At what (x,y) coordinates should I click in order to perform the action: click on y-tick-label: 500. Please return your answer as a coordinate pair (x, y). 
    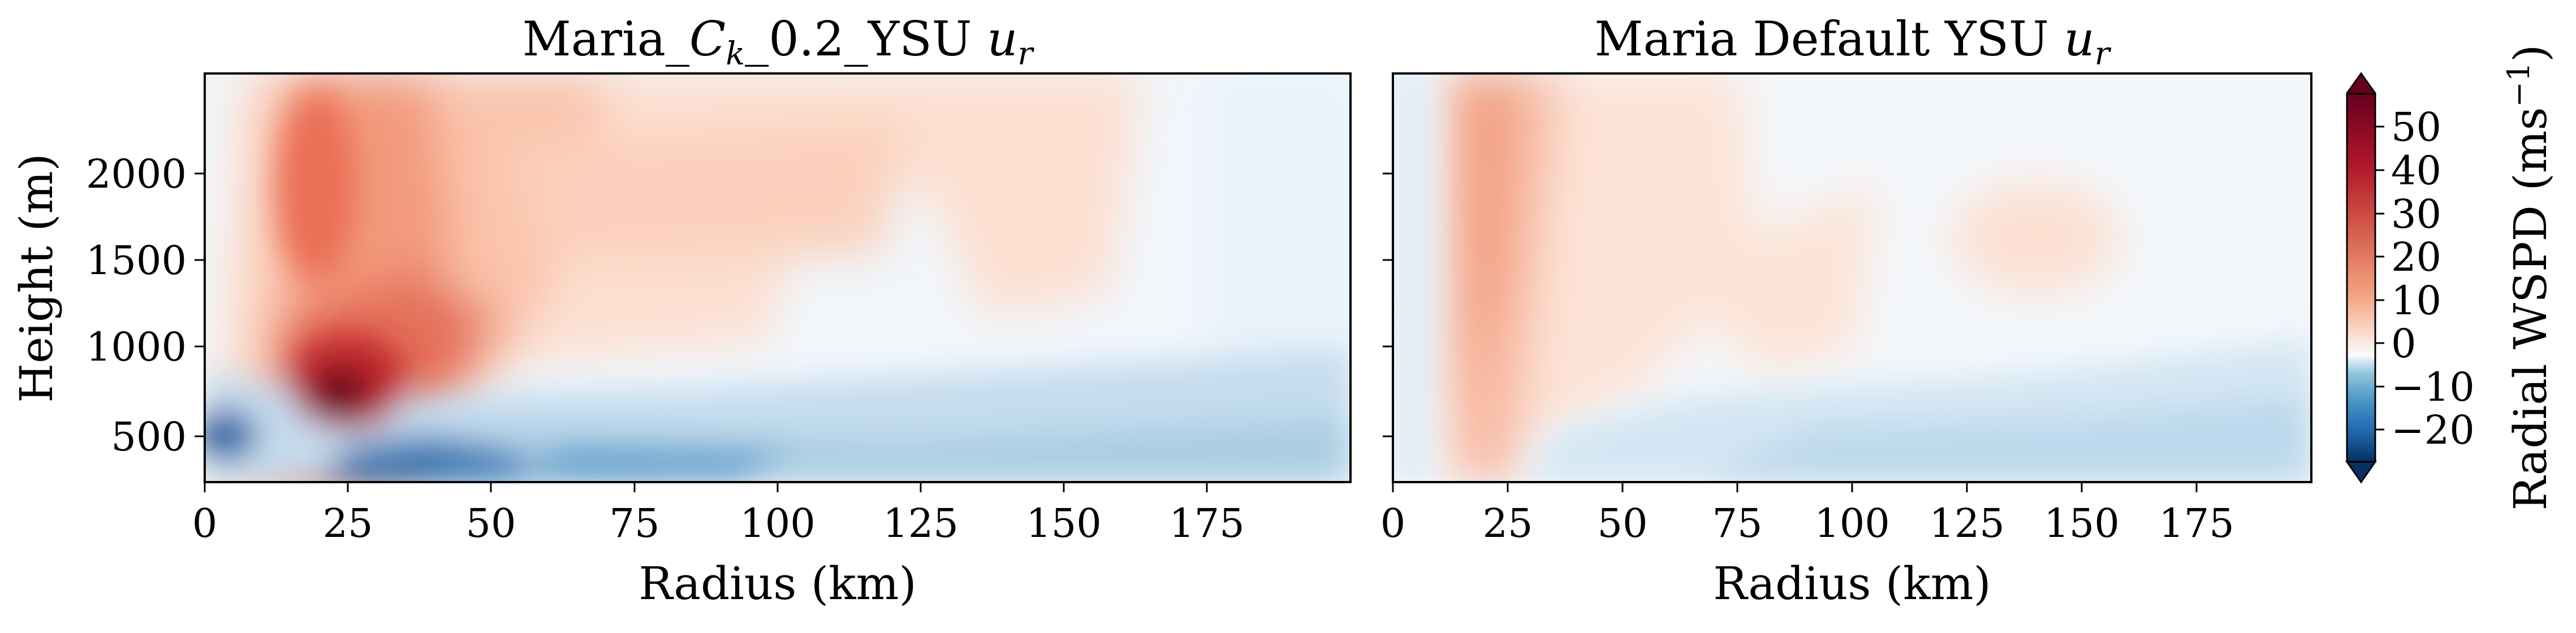
    Looking at the image, I should click on (149, 437).